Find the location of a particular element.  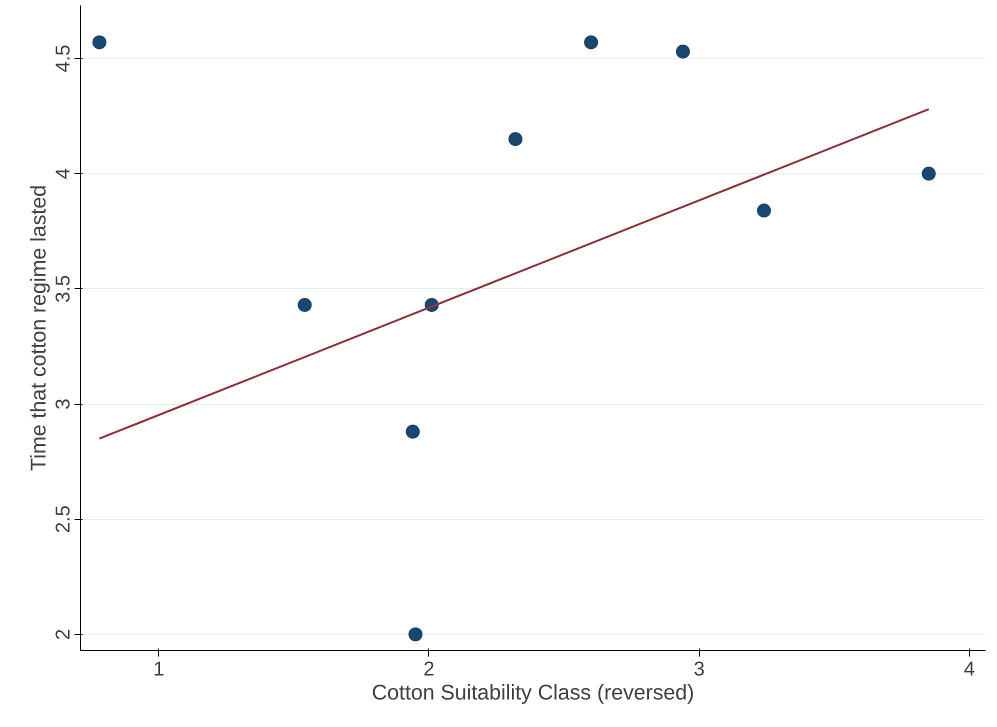

y-tick-label: 3.5 is located at coordinates (63, 288).